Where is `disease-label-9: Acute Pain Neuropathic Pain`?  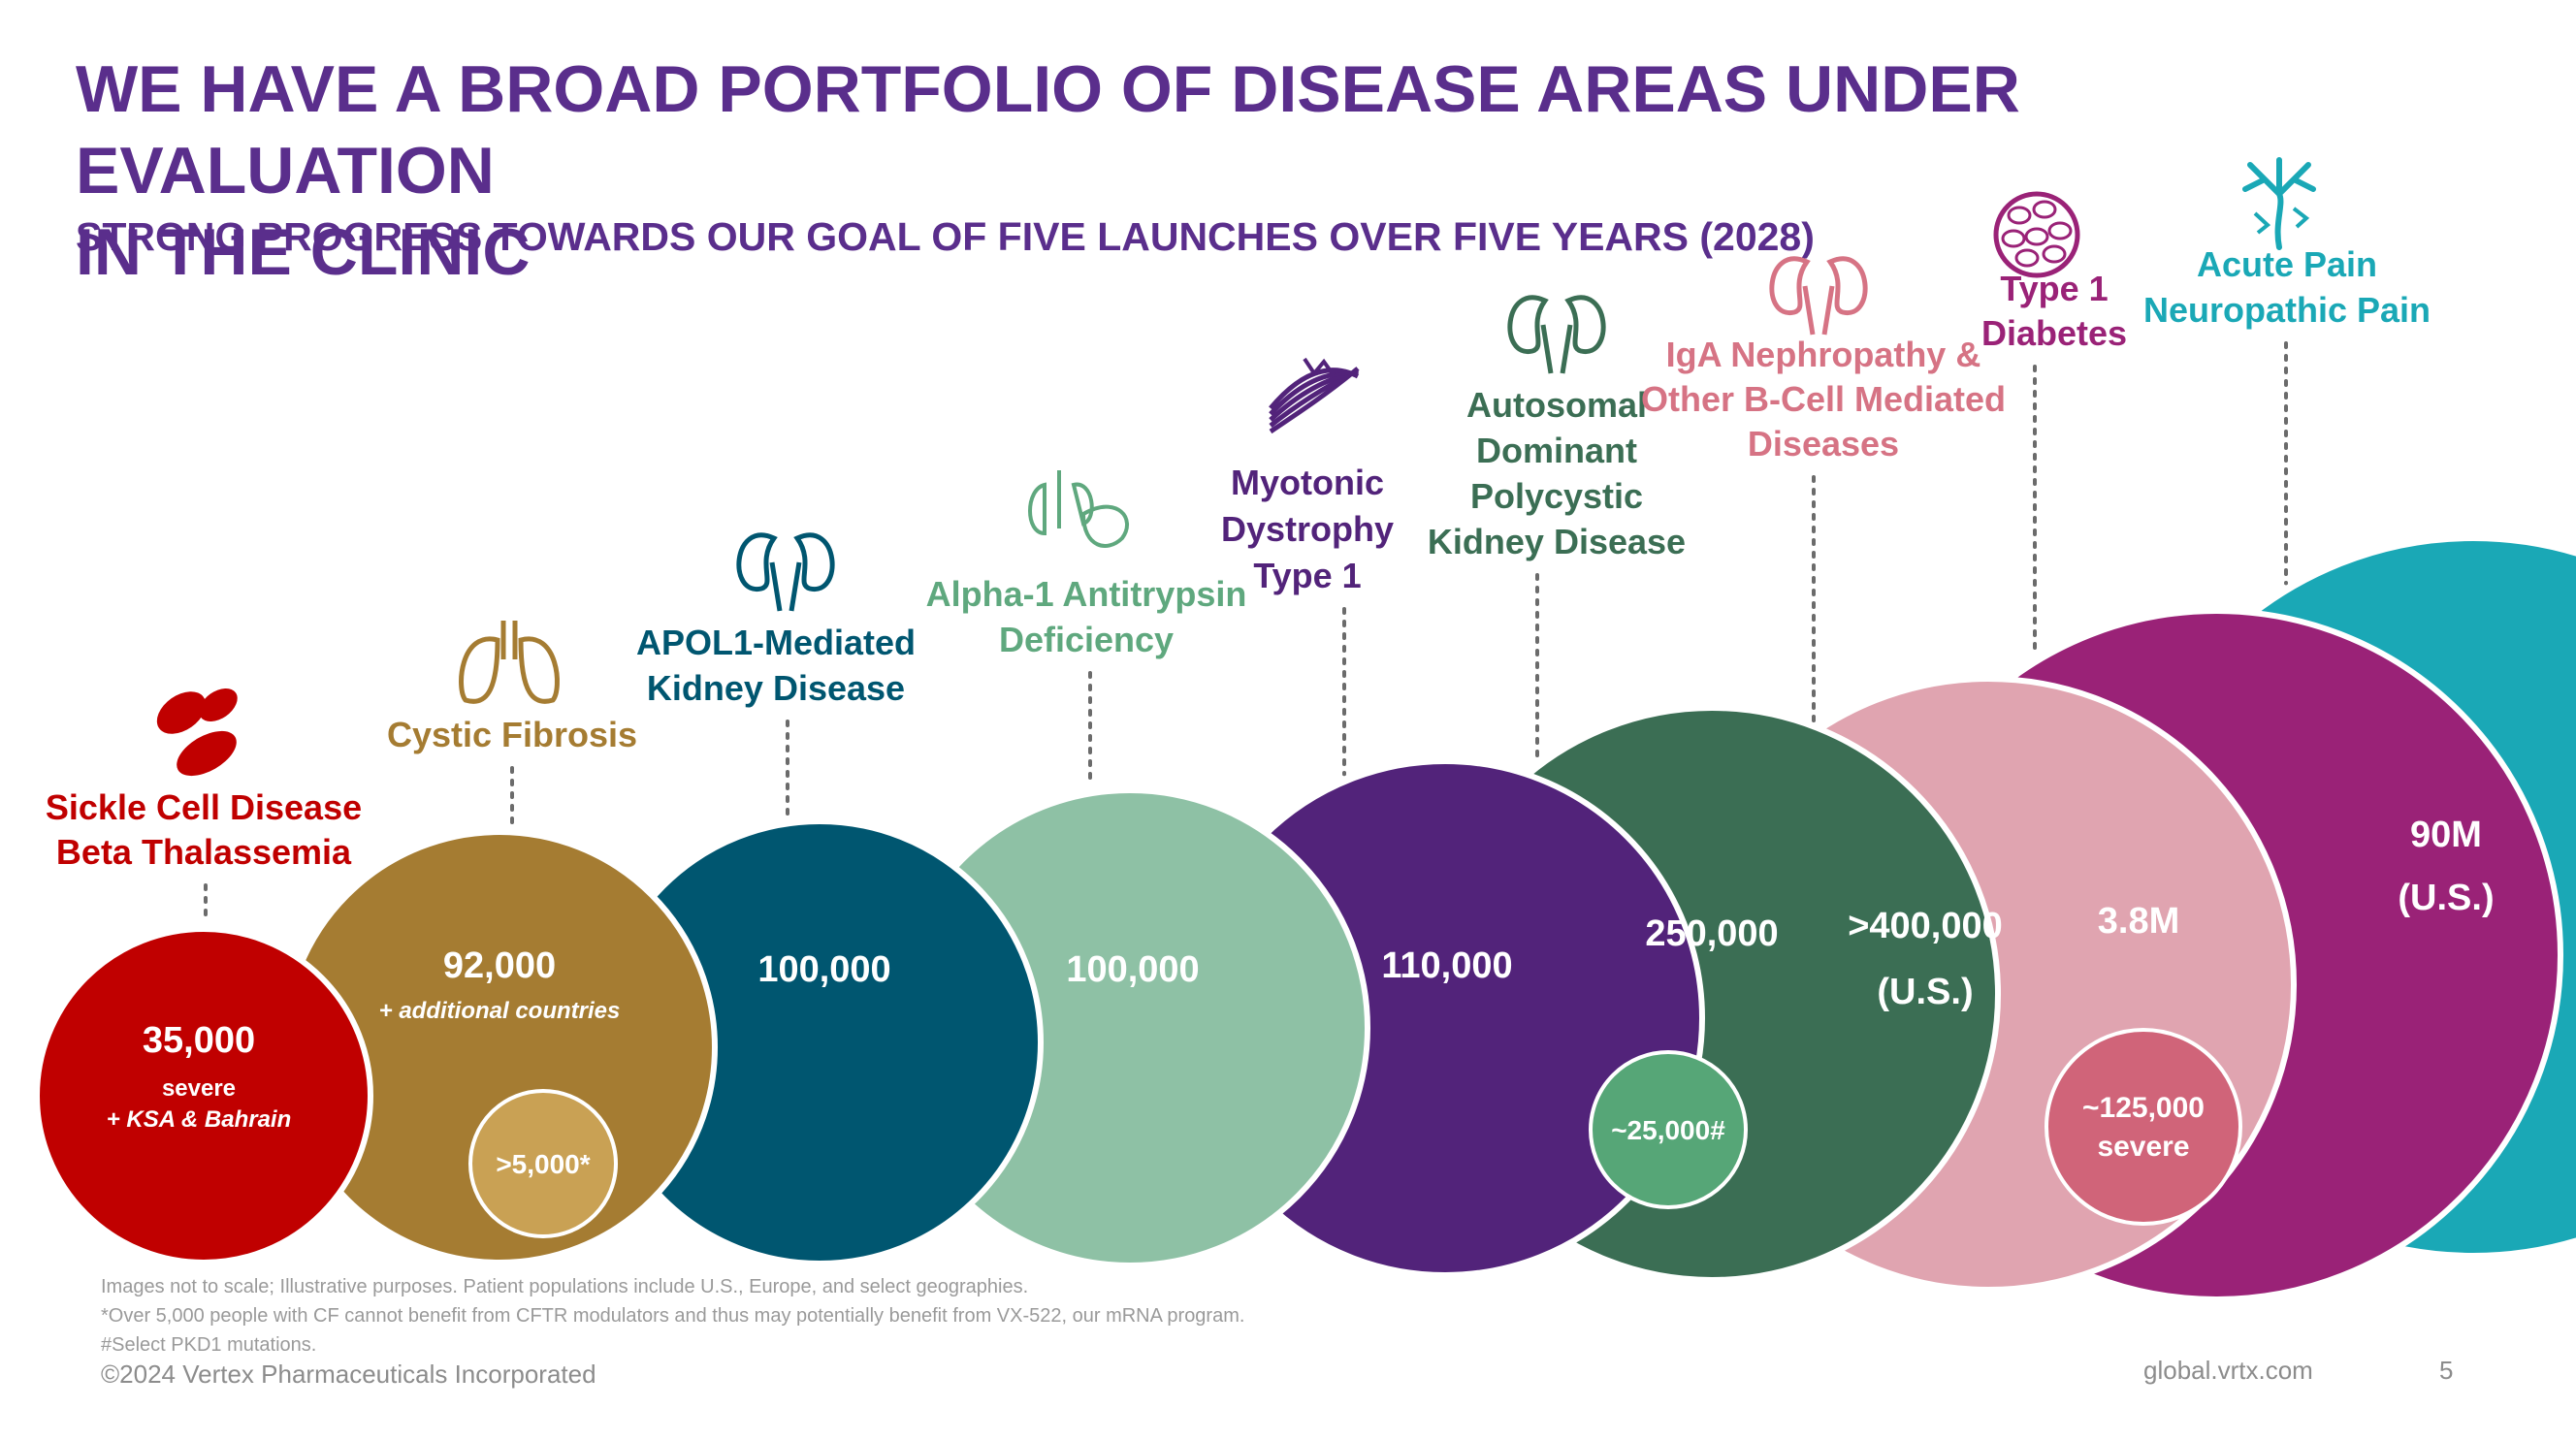
disease-label-9: Acute Pain Neuropathic Pain is located at coordinates (2287, 371).